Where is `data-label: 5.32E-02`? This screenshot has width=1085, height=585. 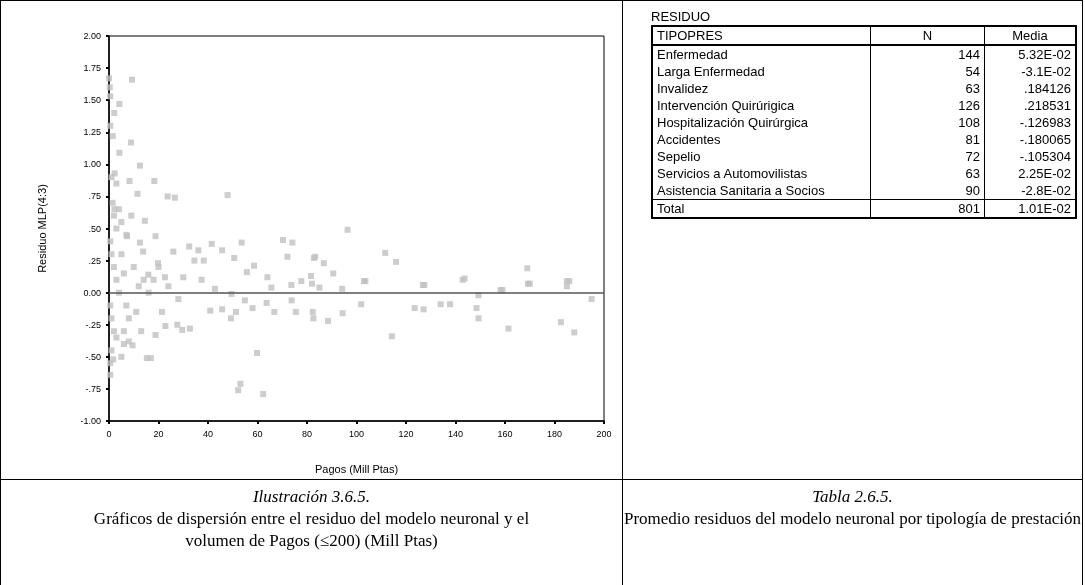
data-label: 5.32E-02 is located at coordinates (1030, 54).